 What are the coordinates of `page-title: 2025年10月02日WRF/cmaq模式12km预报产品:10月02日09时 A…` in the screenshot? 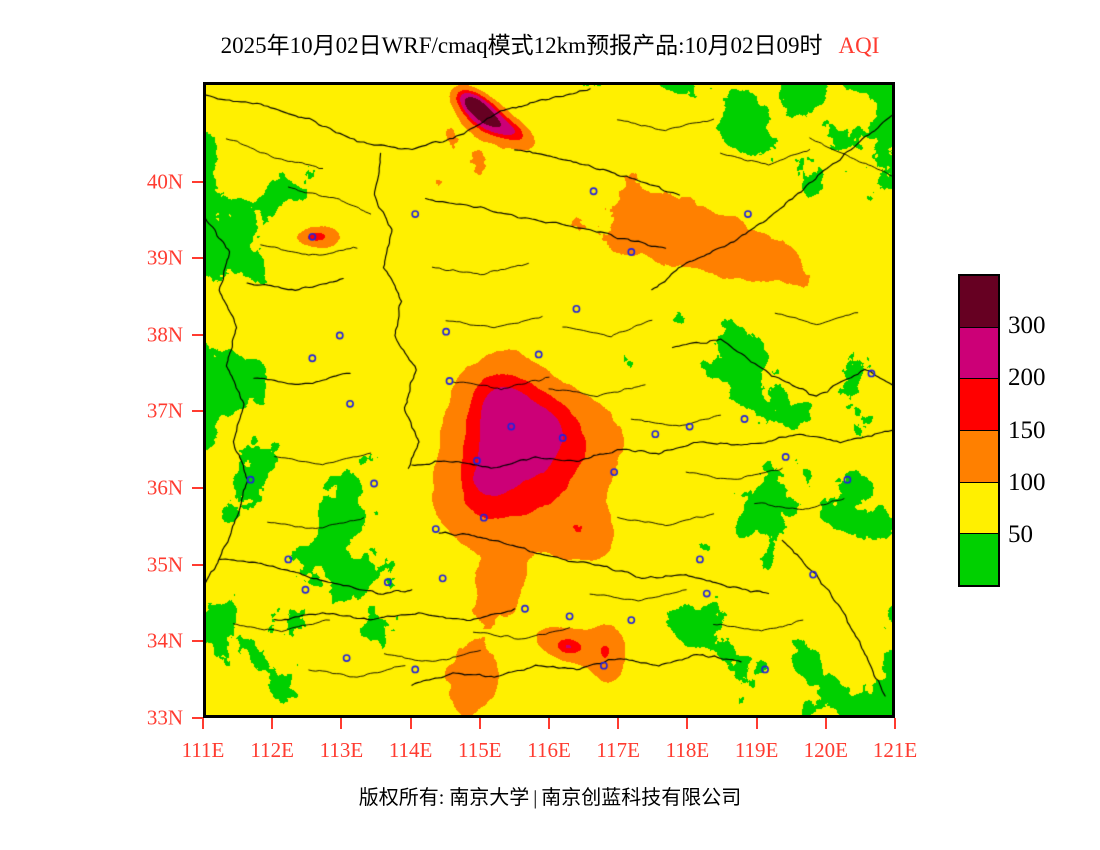 It's located at (550, 43).